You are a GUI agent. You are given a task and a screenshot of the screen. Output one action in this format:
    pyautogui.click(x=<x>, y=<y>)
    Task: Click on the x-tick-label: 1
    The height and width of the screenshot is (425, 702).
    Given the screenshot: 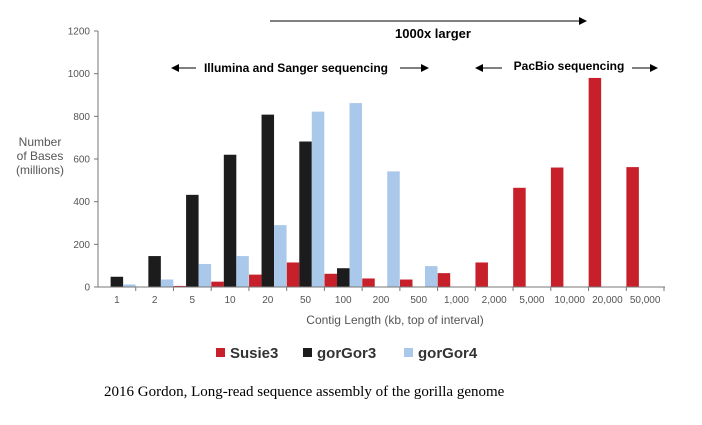 What is the action you would take?
    pyautogui.click(x=117, y=300)
    